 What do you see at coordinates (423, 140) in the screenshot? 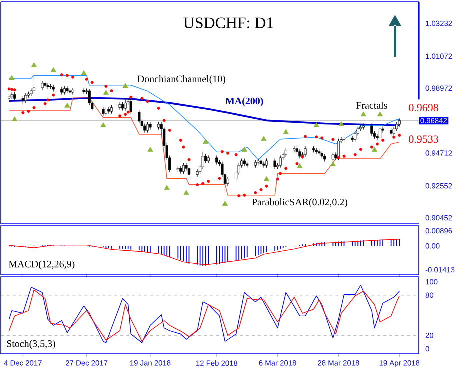
I see `annotation: 0.9533` at bounding box center [423, 140].